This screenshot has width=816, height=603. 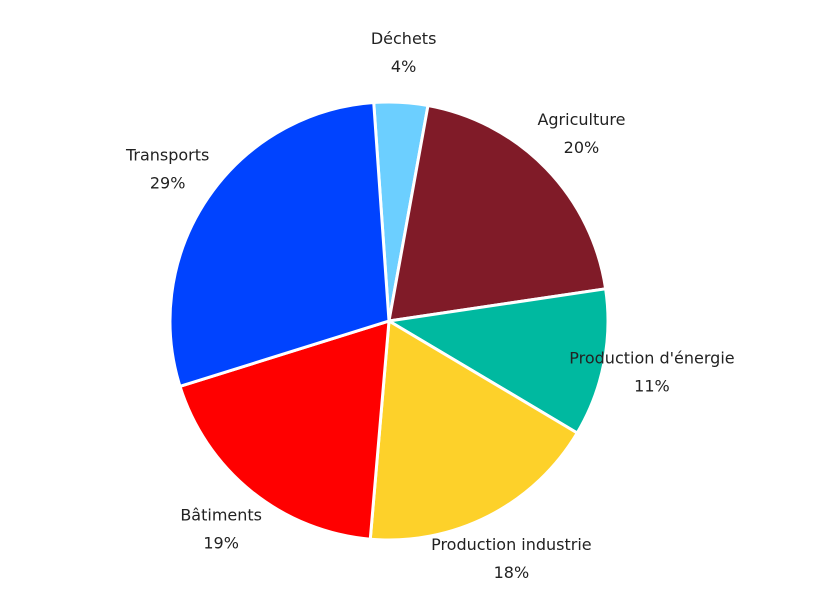 I want to click on slice-label: Agriculture, so click(x=581, y=119).